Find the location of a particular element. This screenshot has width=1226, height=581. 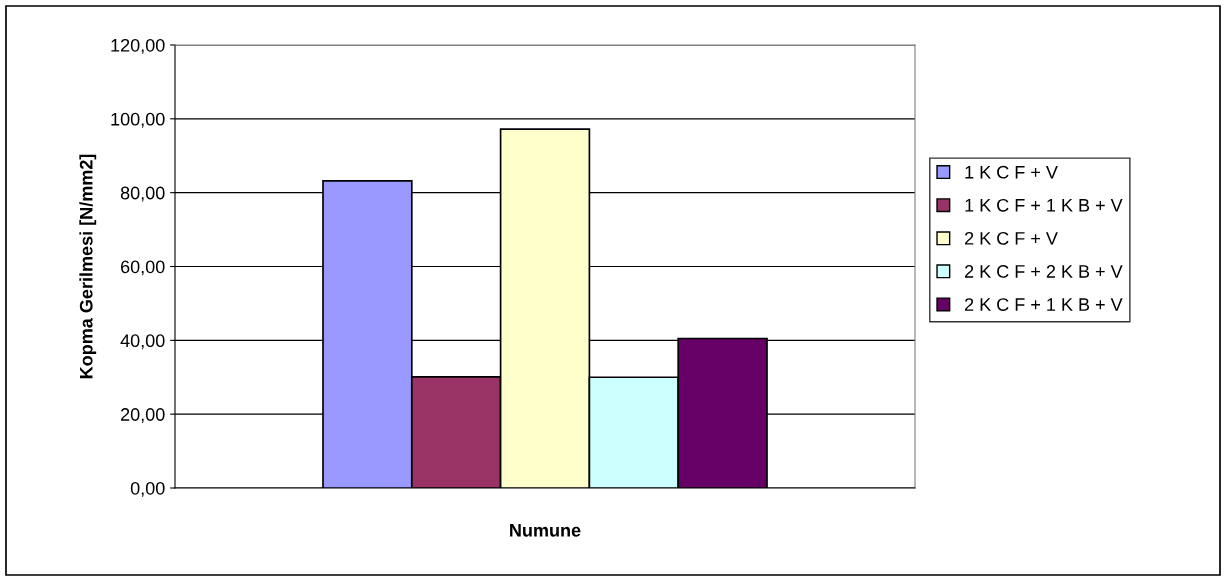

y-tick-label: 80,00 is located at coordinates (142, 194).